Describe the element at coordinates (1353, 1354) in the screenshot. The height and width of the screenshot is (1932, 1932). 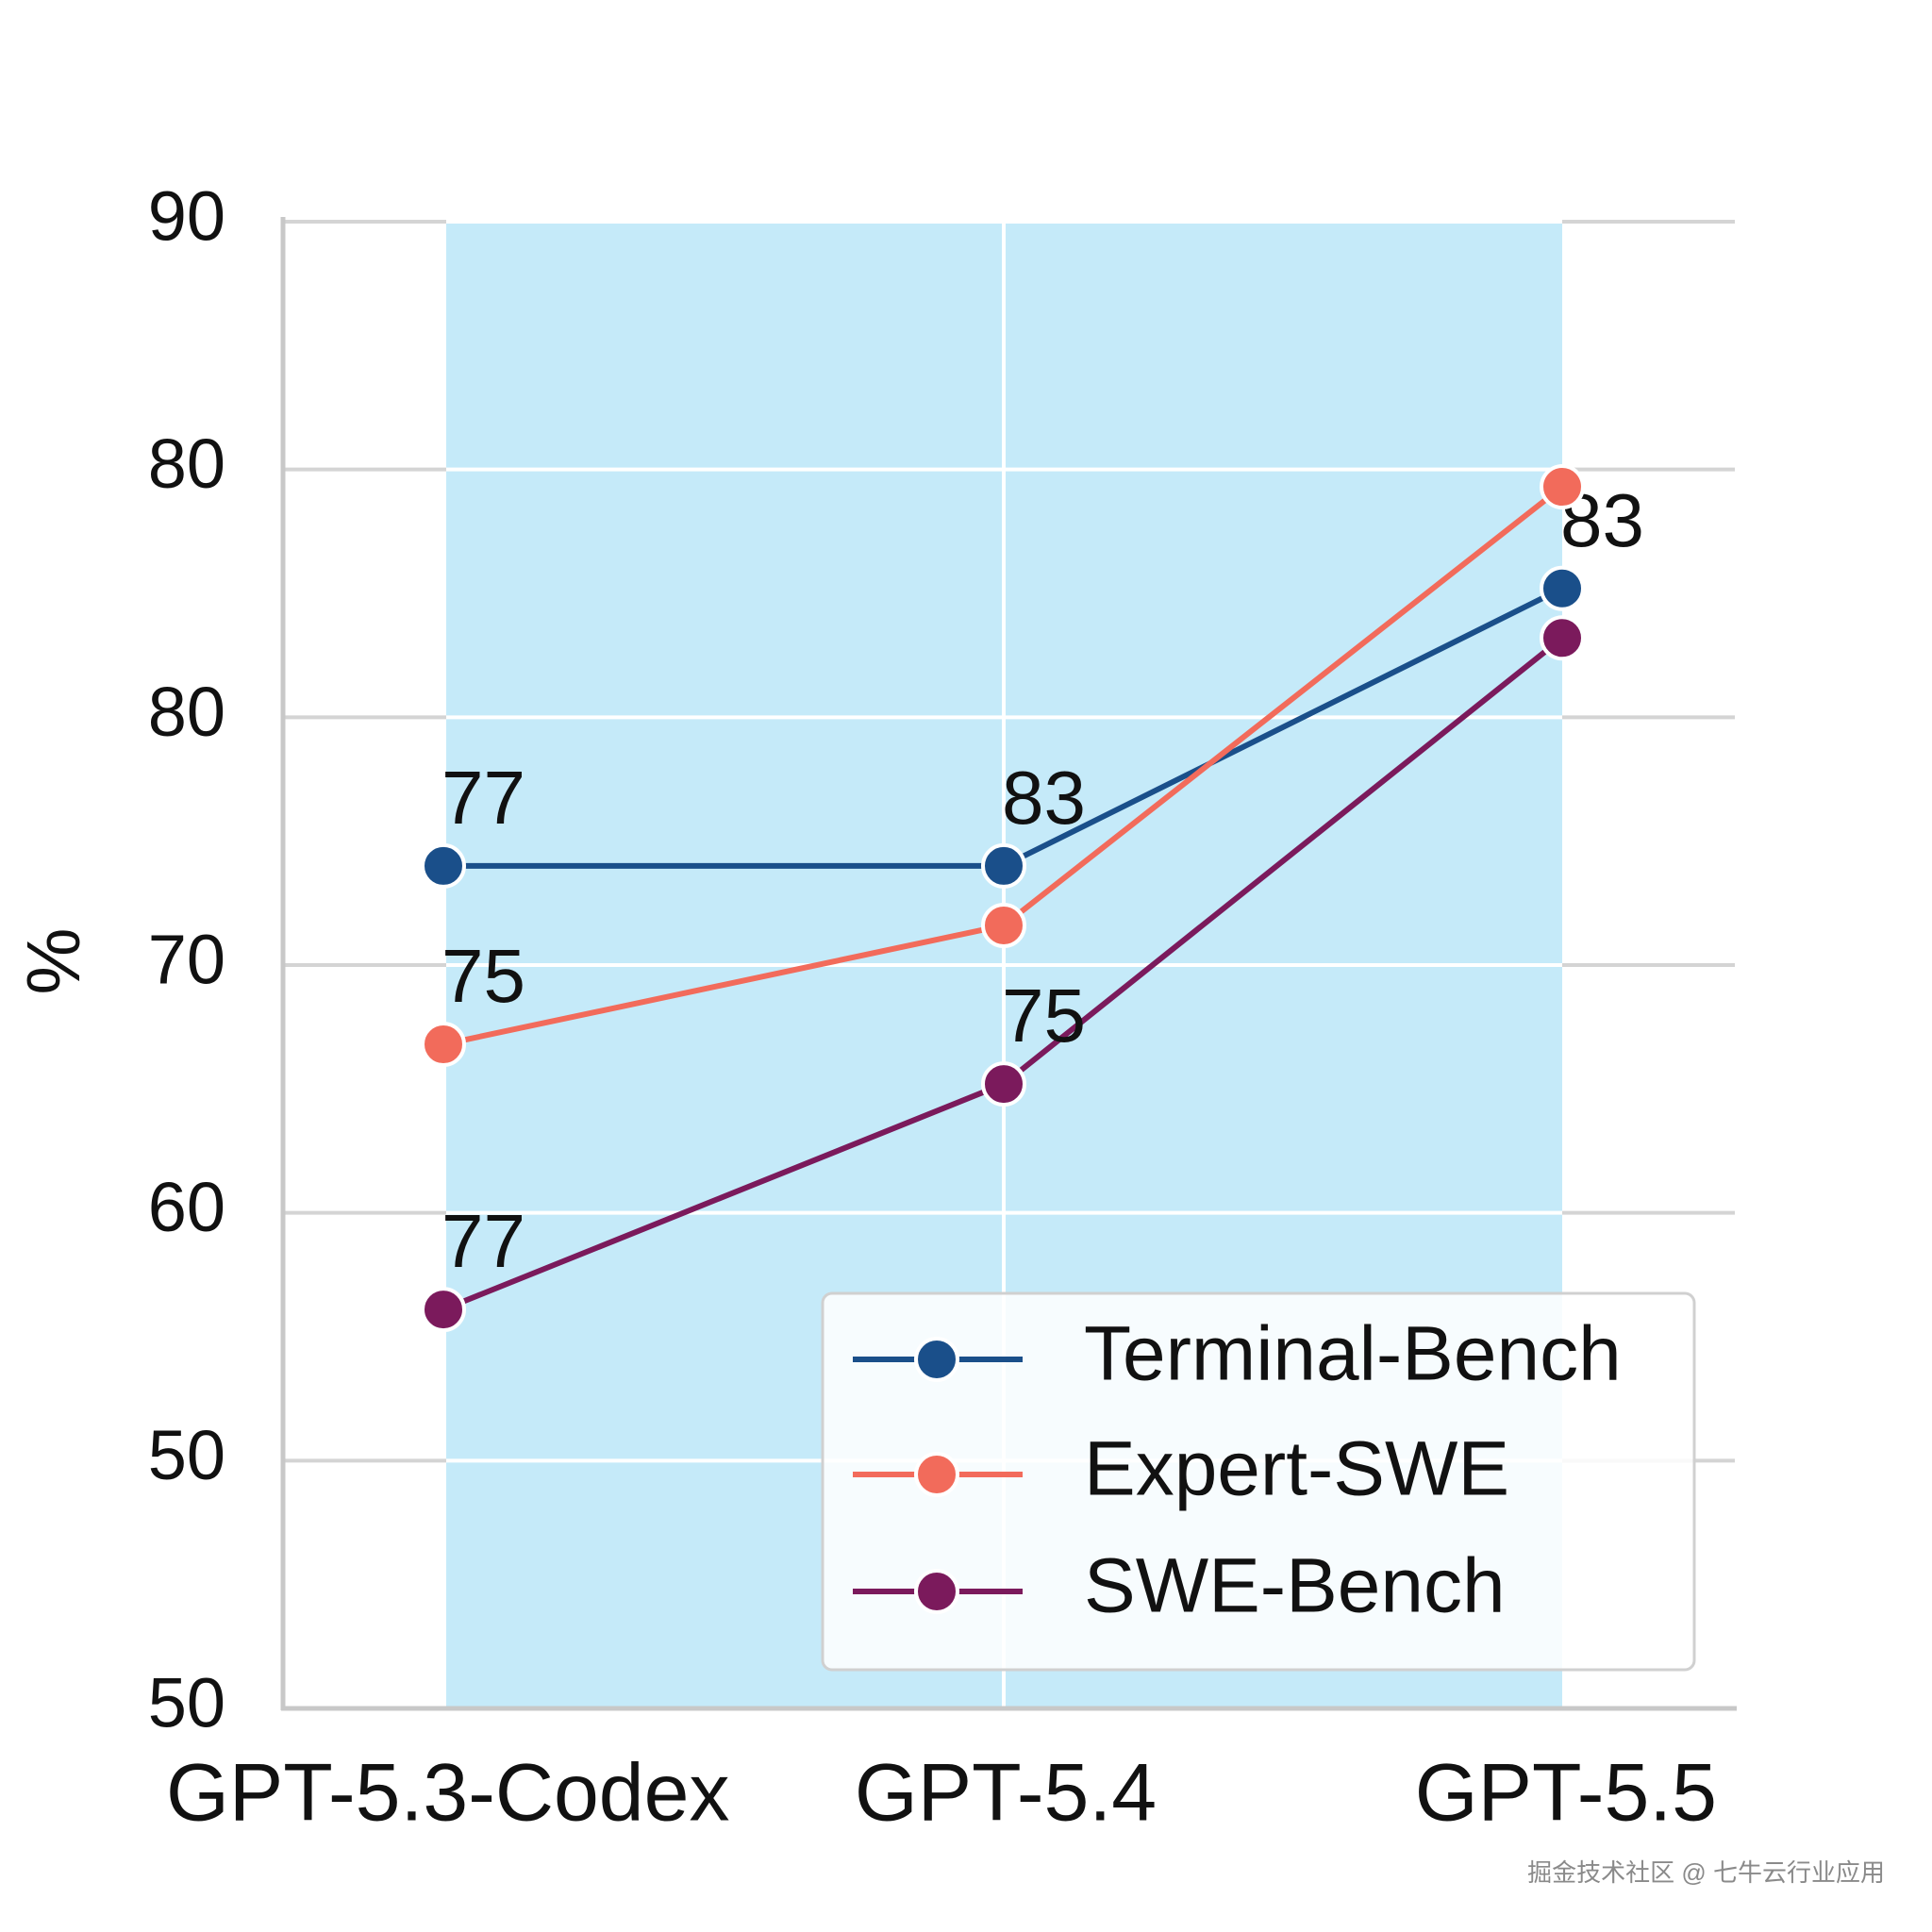
I see `legend-label: Terminal-Bench` at that location.